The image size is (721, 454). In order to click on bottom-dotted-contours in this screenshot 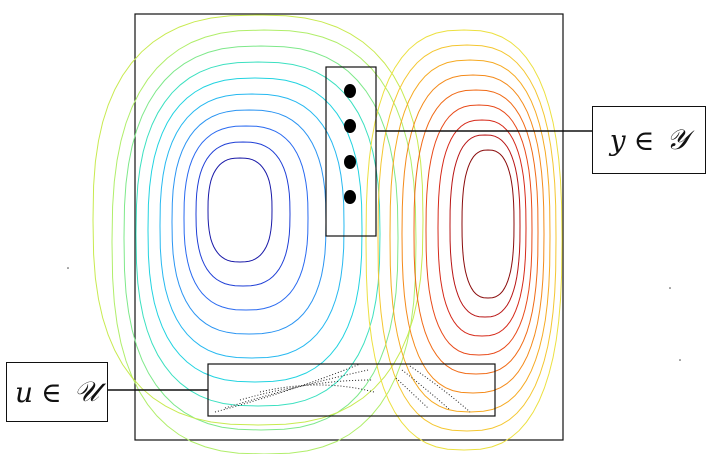, I will do `click(342, 388)`.